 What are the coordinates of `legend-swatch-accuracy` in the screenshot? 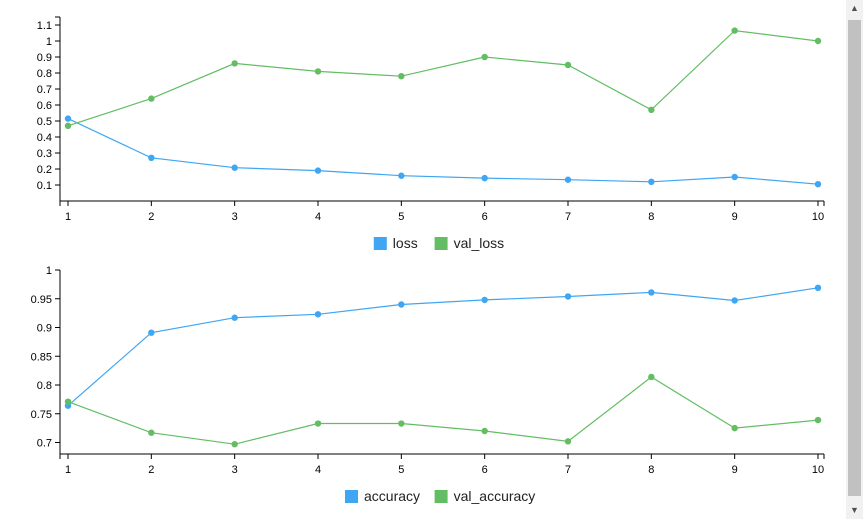 It's located at (351, 496).